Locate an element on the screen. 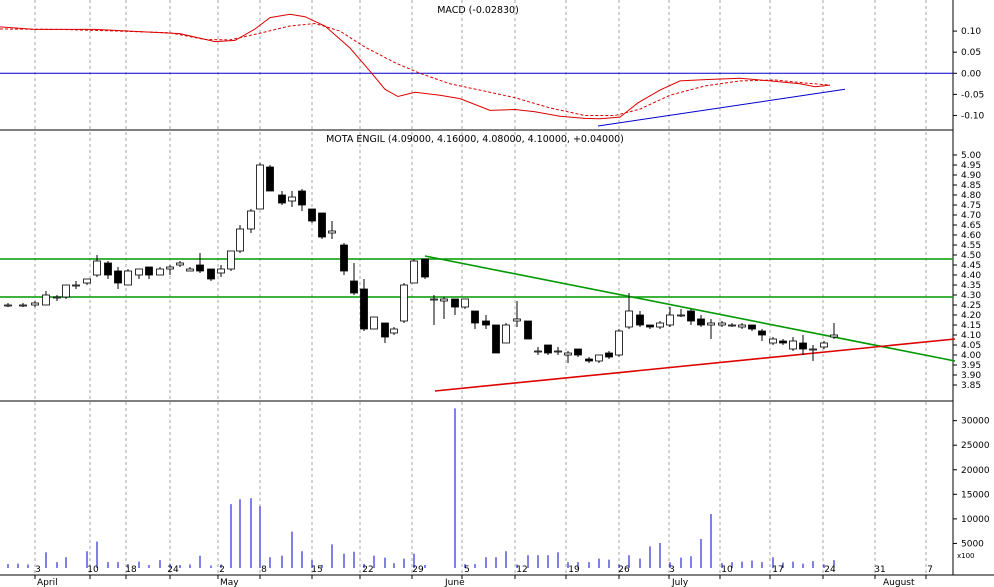  price-y-tick-label: 4.45 is located at coordinates (971, 266).